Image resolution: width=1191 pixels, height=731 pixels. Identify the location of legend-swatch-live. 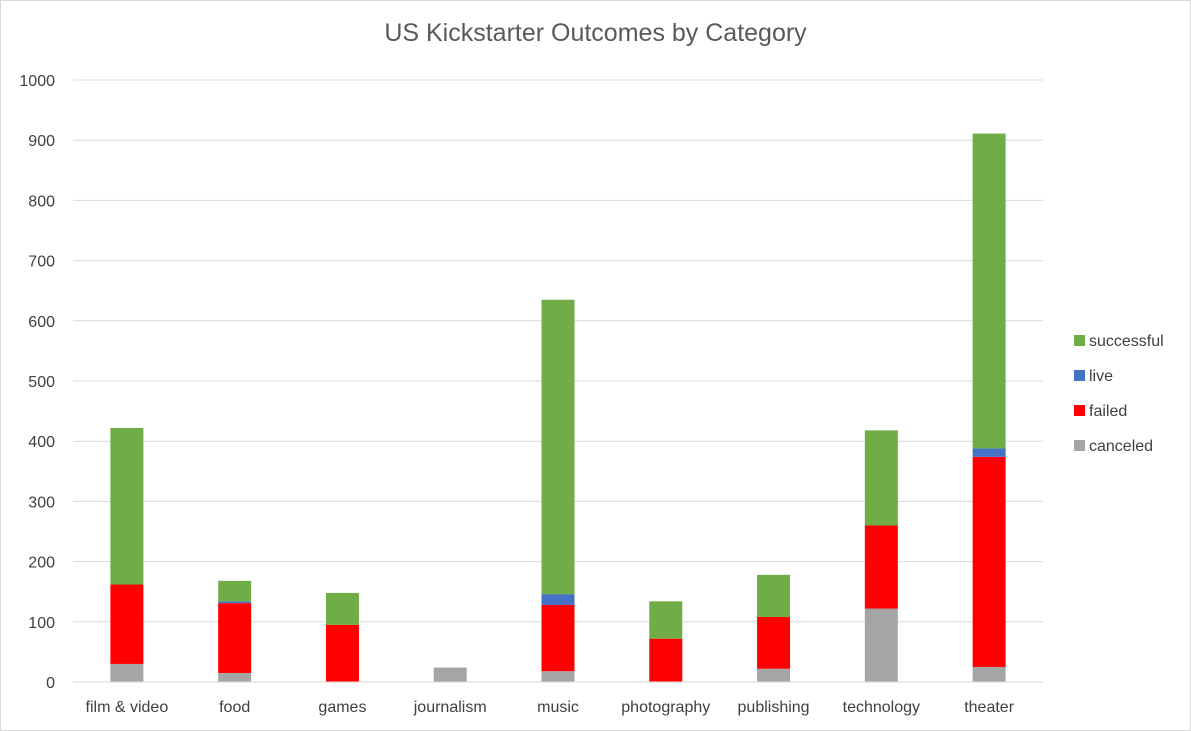
(1079, 375).